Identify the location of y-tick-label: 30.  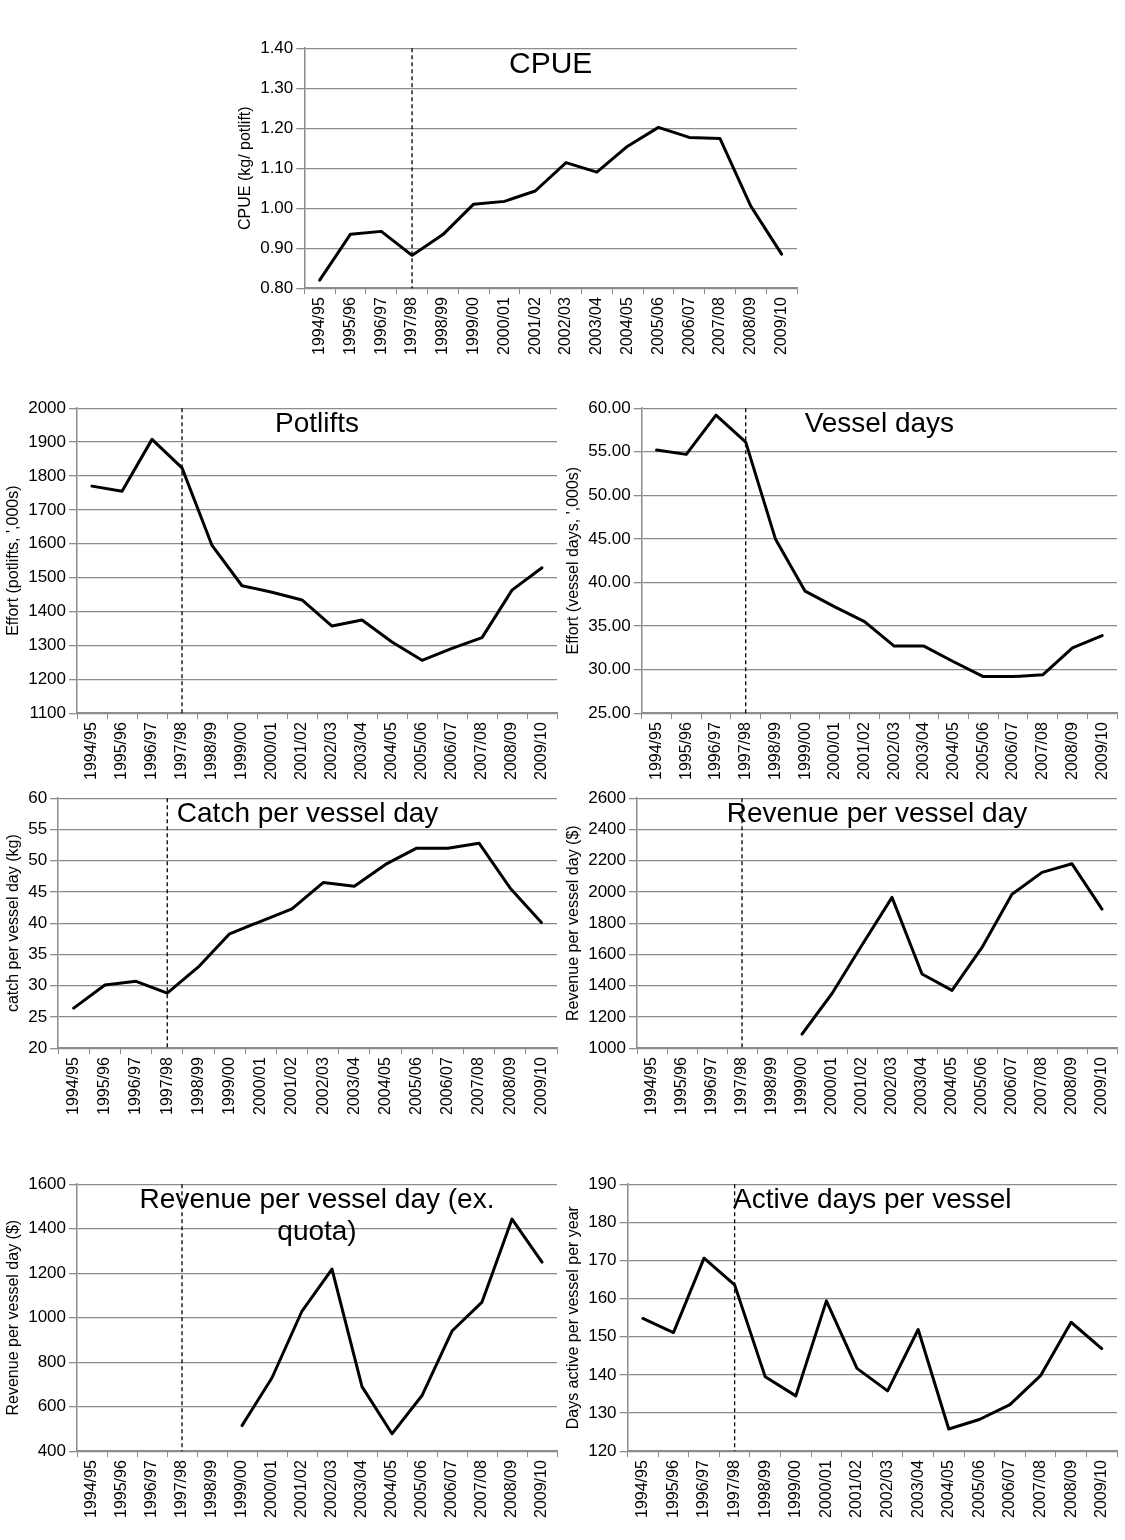
(38, 985).